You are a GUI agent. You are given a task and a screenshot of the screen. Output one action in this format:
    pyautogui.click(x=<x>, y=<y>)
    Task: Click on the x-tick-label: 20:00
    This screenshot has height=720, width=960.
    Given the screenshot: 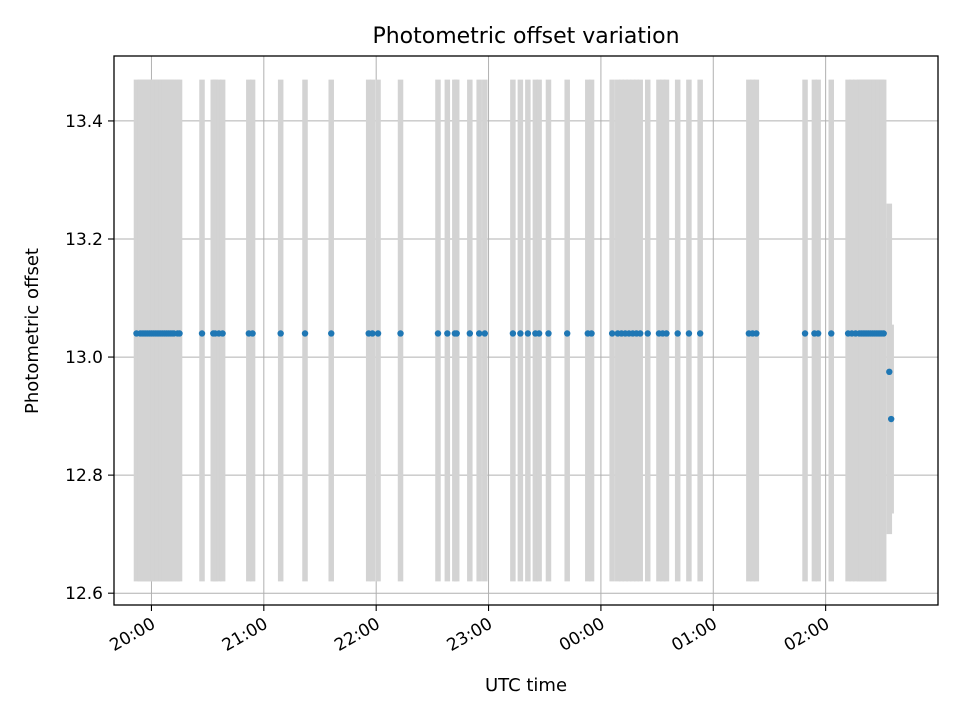 What is the action you would take?
    pyautogui.click(x=133, y=635)
    